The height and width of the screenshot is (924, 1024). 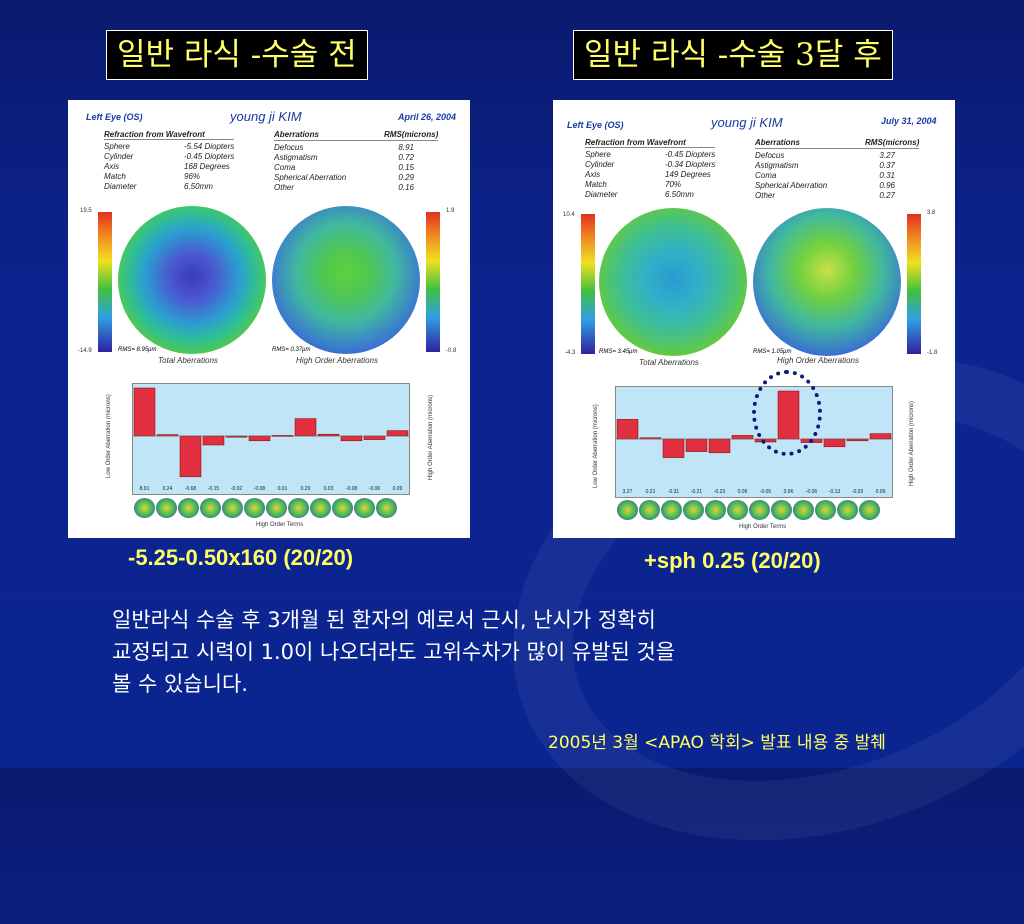 What do you see at coordinates (384, 620) in the screenshot?
I see `description-line-1: 일반라식 수술 후 3개월 된 환자의 예로서 근시, 난시가 정확히` at bounding box center [384, 620].